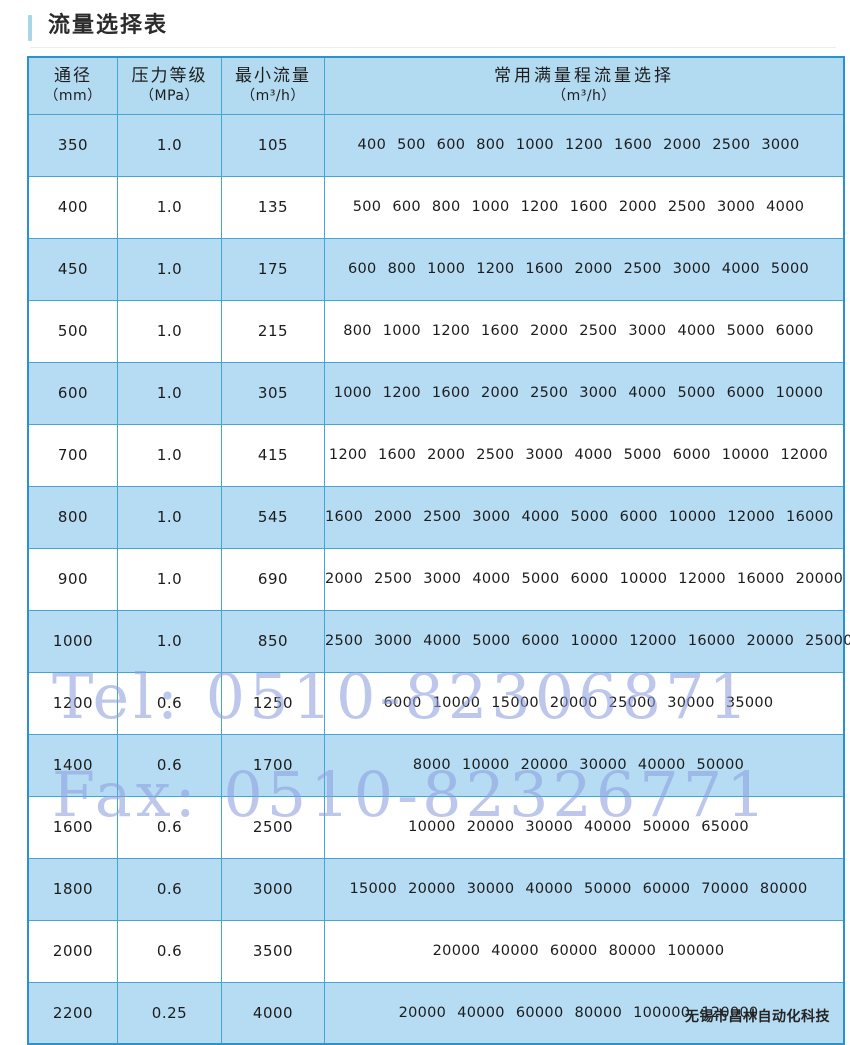 The width and height of the screenshot is (850, 1045). I want to click on cell-full-scale-range: 800 1000 1200 1600 2000 2500 3000 4000 5000 6000, so click(584, 331).